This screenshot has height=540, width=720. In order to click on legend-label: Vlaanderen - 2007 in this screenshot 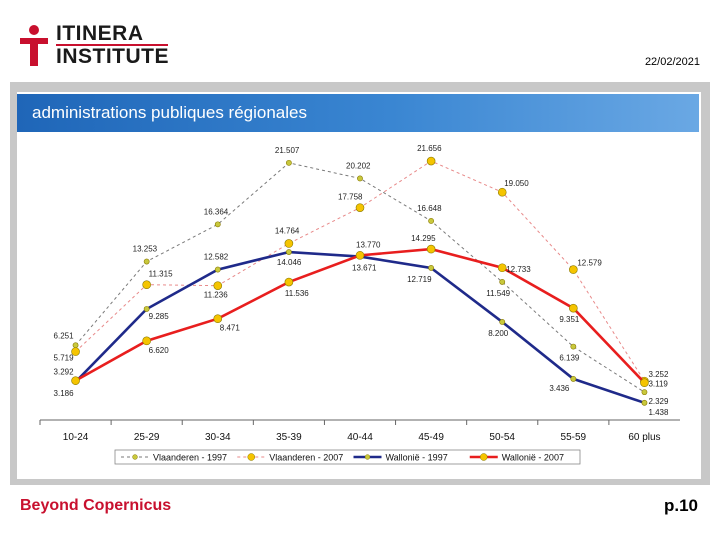, I will do `click(306, 458)`.